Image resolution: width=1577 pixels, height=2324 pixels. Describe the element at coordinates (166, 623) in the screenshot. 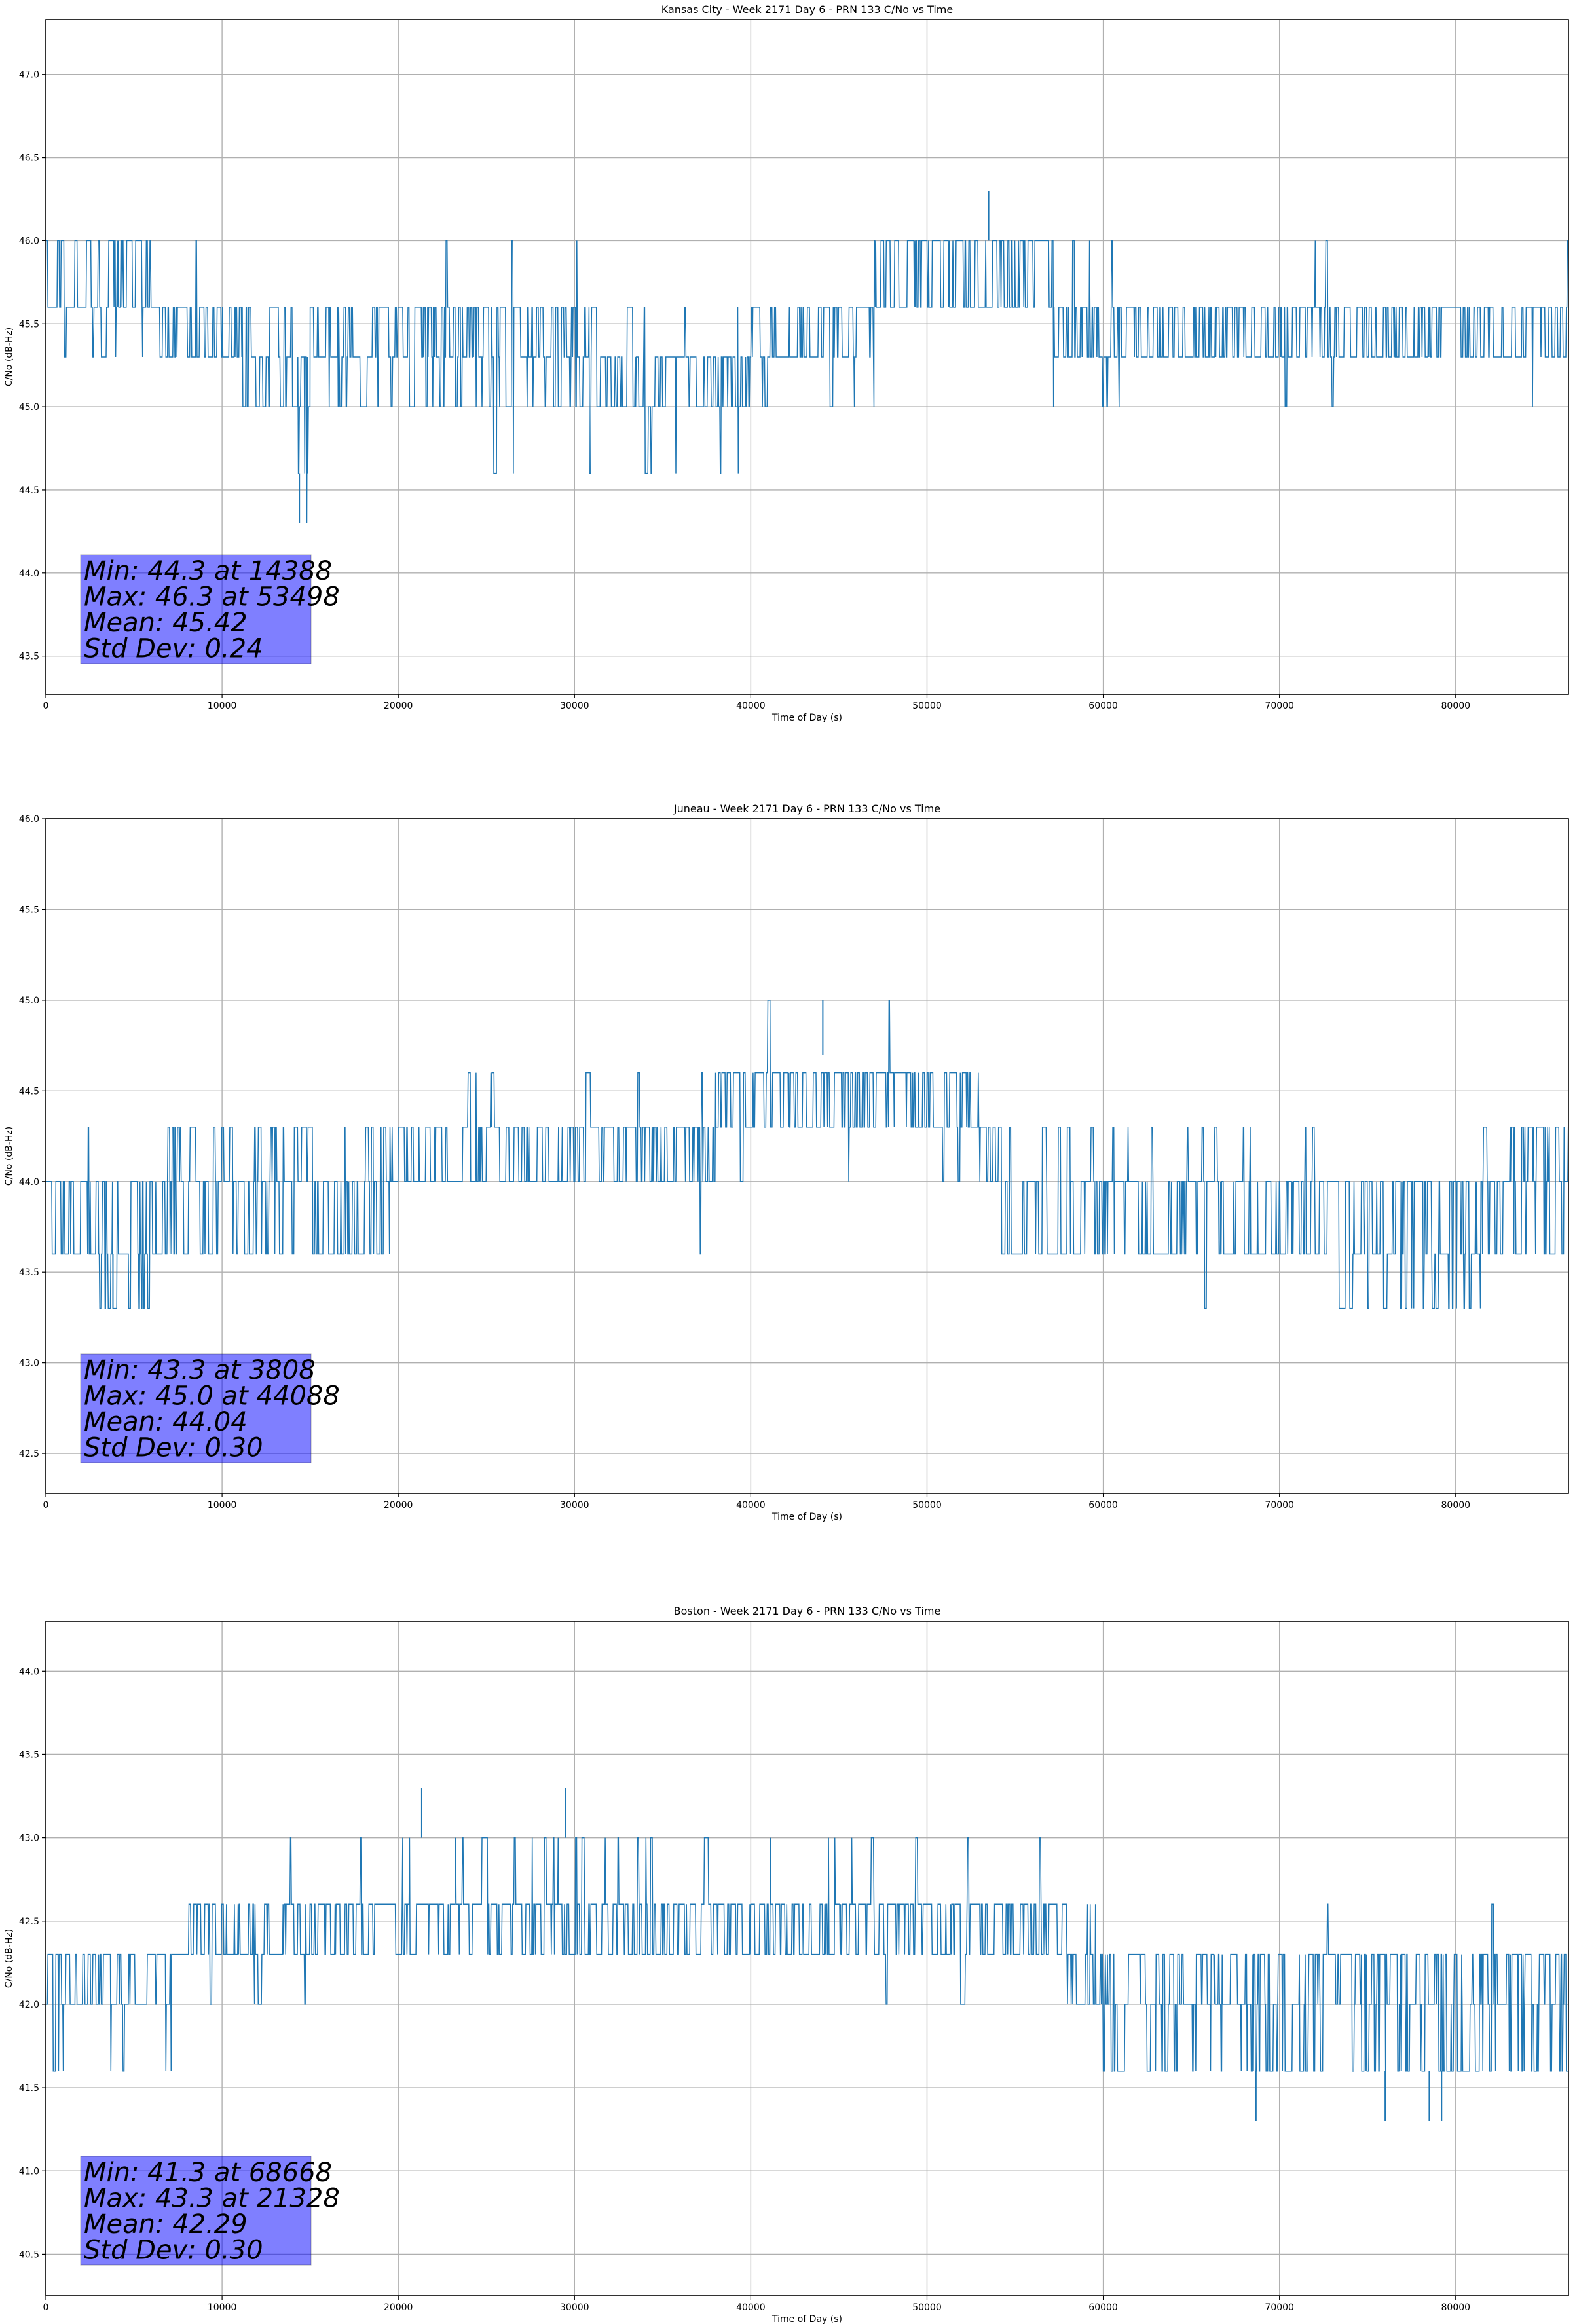

I see `stats-mean: Mean: 45.42` at that location.